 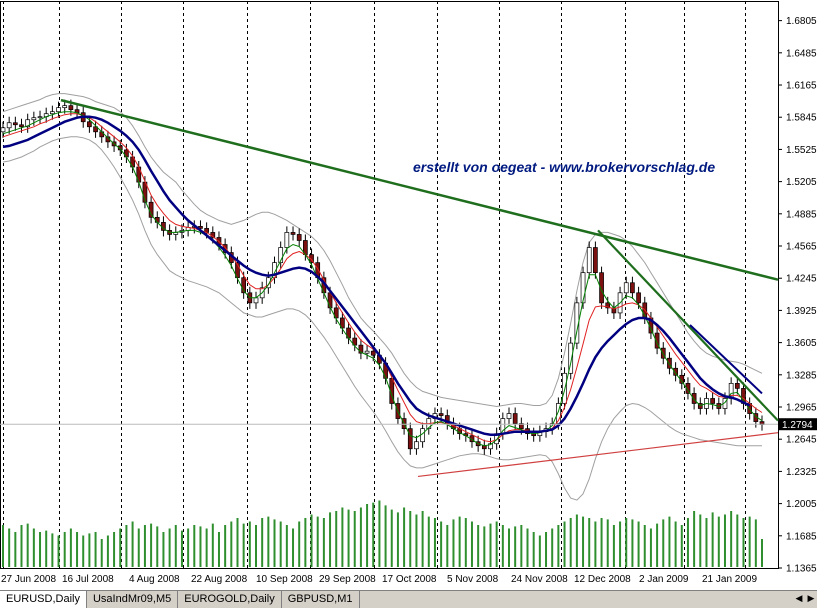 What do you see at coordinates (88, 579) in the screenshot?
I see `x-axis-tick-label: 16 Jul 2008` at bounding box center [88, 579].